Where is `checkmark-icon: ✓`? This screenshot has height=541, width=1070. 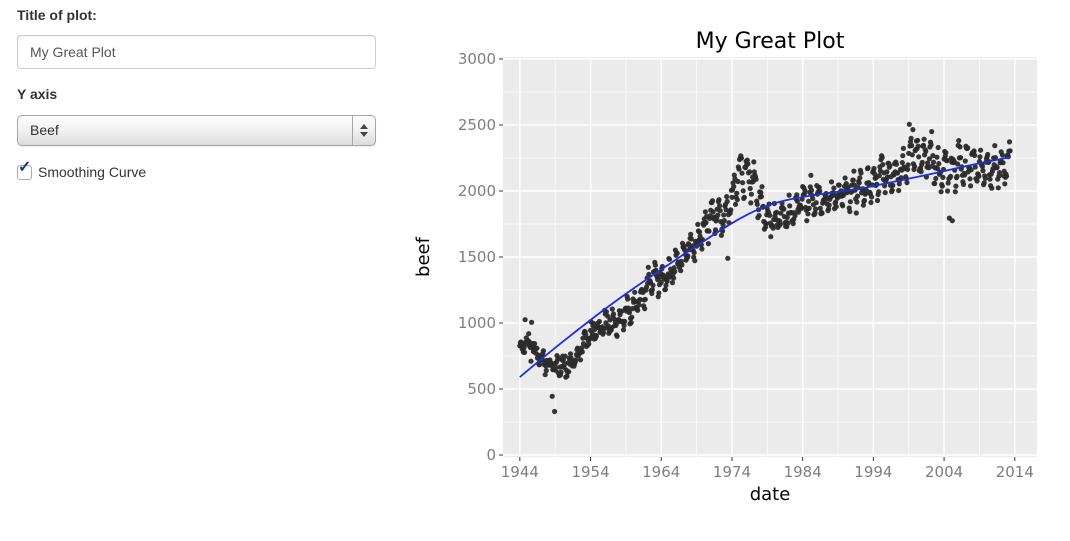
checkmark-icon: ✓ is located at coordinates (25, 167).